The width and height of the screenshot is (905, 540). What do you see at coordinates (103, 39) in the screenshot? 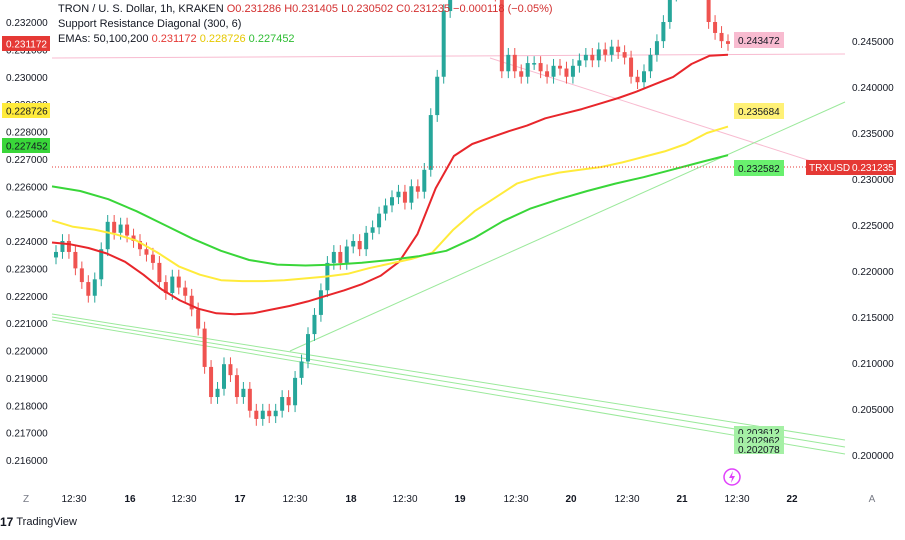
I see `emas-label: EMAs: 50,100,200` at bounding box center [103, 39].